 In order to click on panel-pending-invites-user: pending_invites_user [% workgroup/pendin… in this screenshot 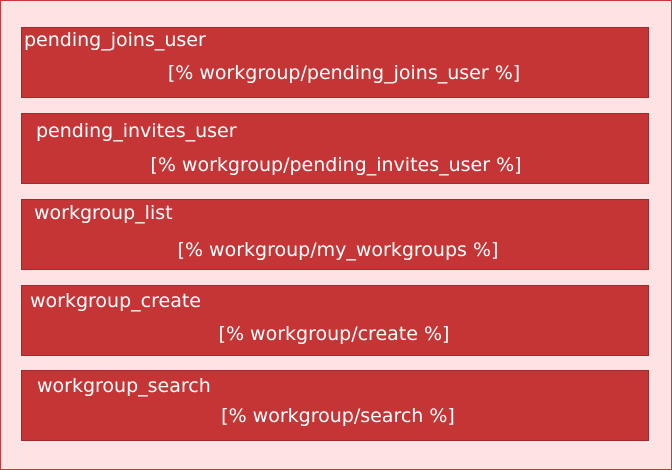, I will do `click(335, 148)`.